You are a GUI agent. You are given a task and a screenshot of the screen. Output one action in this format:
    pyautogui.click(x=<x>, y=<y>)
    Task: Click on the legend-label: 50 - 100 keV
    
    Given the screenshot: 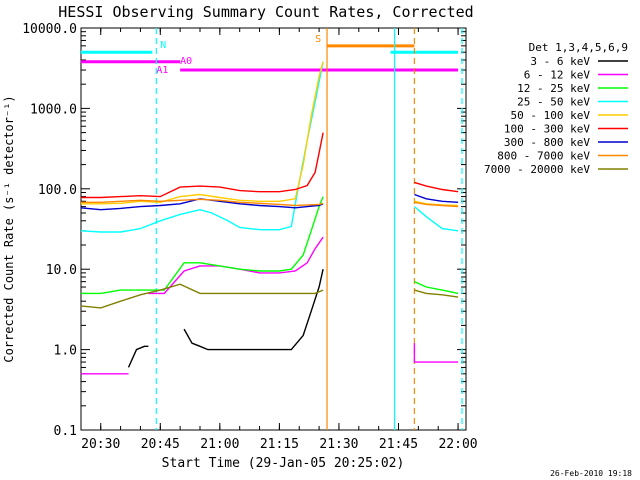 What is the action you would take?
    pyautogui.click(x=551, y=115)
    